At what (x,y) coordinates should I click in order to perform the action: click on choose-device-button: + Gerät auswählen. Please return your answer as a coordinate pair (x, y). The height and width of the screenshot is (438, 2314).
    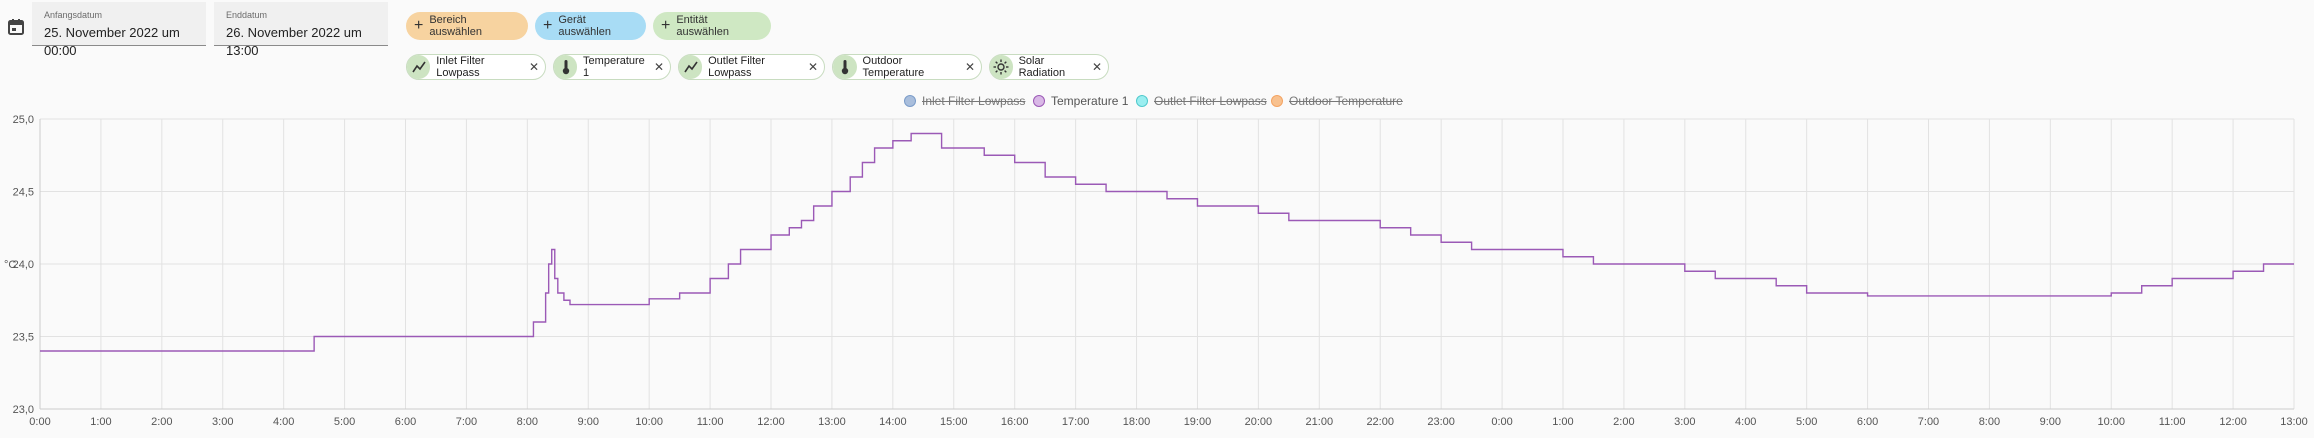
    Looking at the image, I should click on (590, 26).